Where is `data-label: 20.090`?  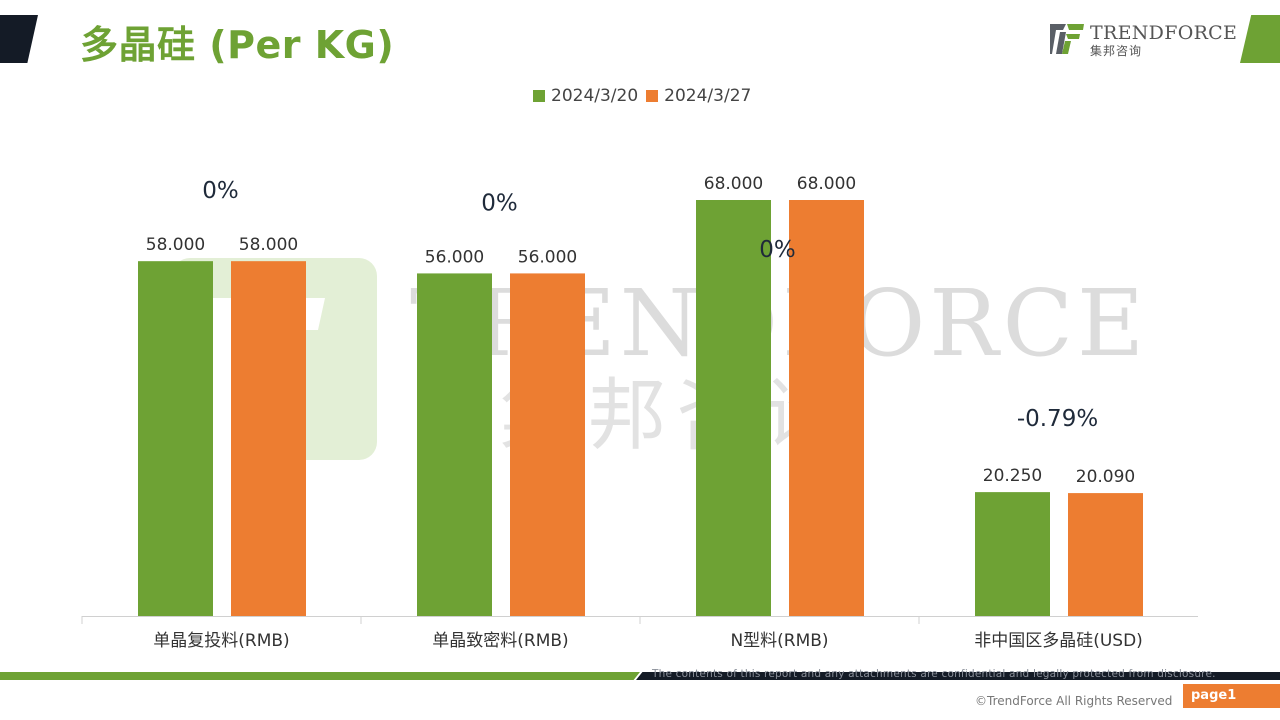 data-label: 20.090 is located at coordinates (1105, 477).